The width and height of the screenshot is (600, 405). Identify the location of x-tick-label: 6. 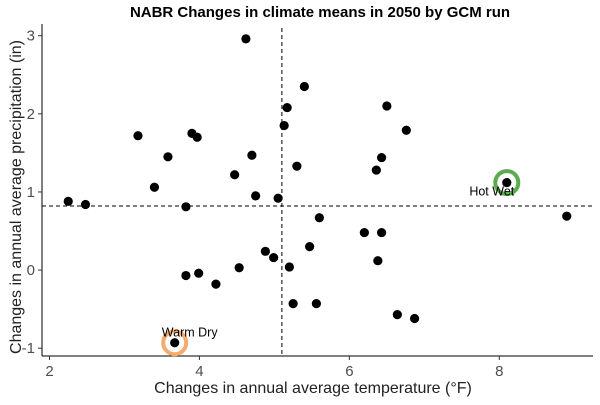
(349, 371).